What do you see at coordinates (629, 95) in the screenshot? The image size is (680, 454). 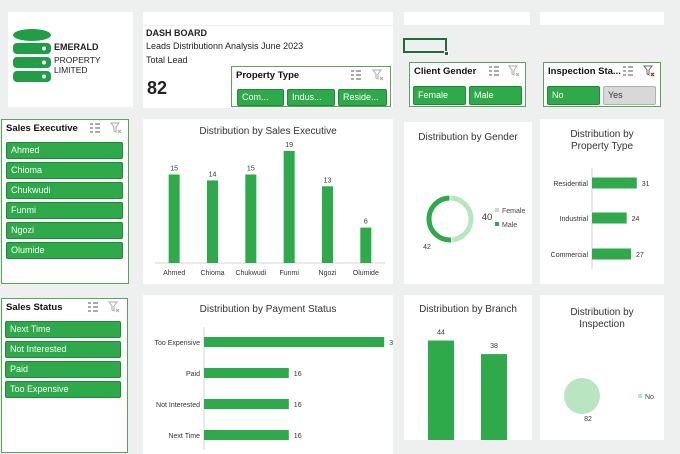 I see `slicer-item-yes: Yes` at bounding box center [629, 95].